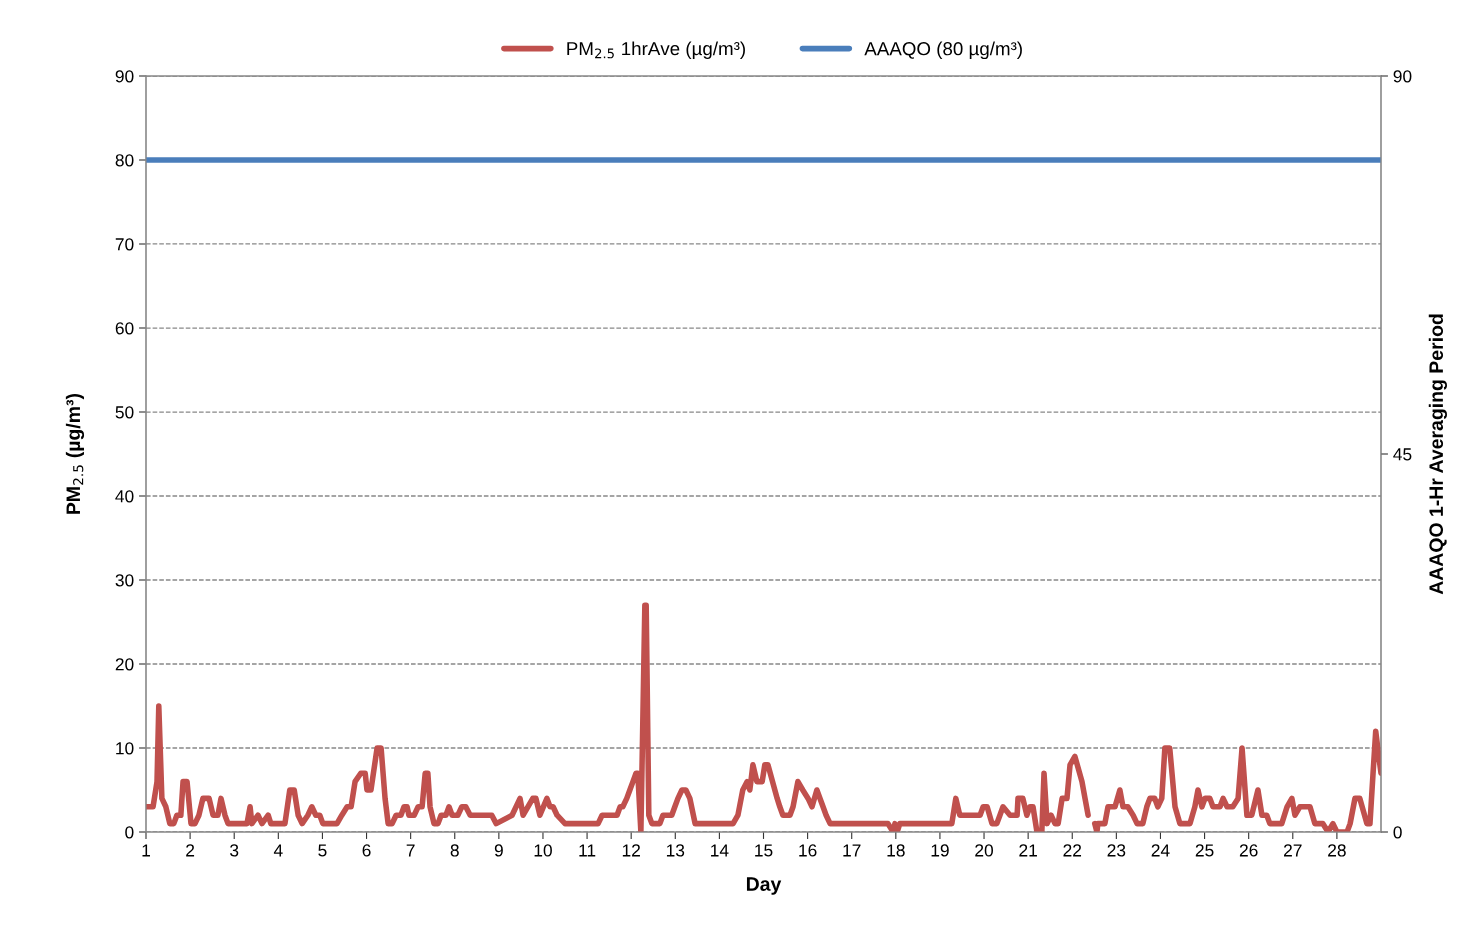 Image resolution: width=1459 pixels, height=927 pixels. I want to click on x-tick-label: 15, so click(764, 850).